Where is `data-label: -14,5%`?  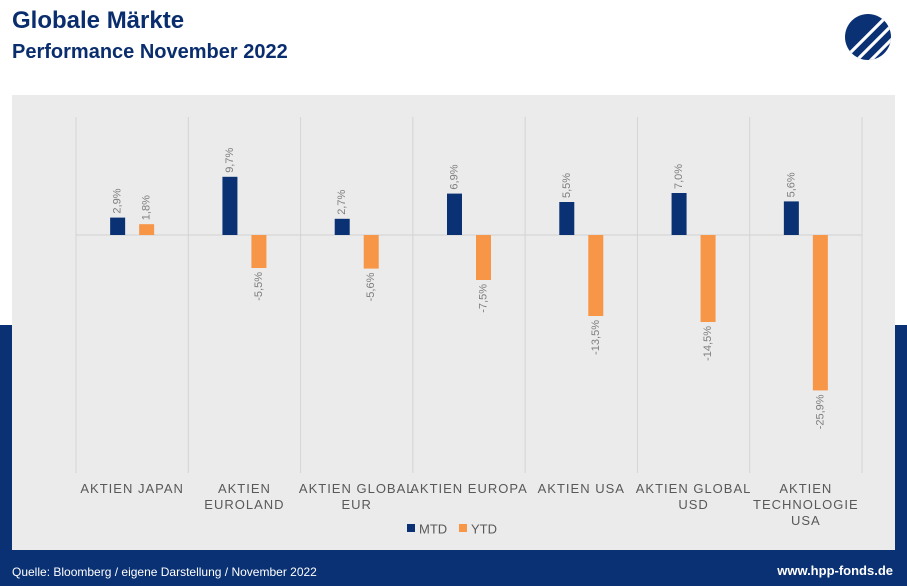 data-label: -14,5% is located at coordinates (708, 343).